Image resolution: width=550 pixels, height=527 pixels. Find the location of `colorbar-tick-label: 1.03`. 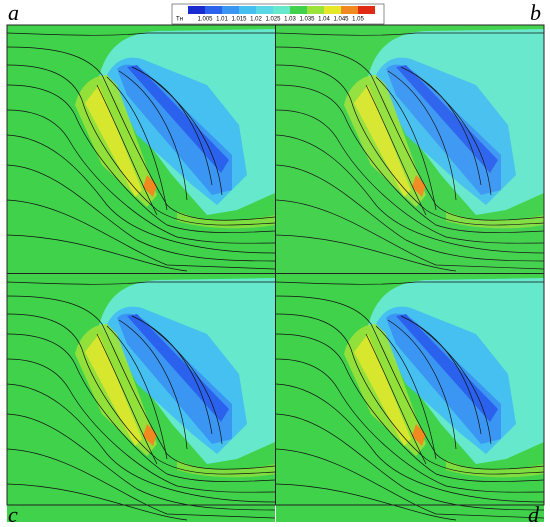

colorbar-tick-label: 1.03 is located at coordinates (290, 20).